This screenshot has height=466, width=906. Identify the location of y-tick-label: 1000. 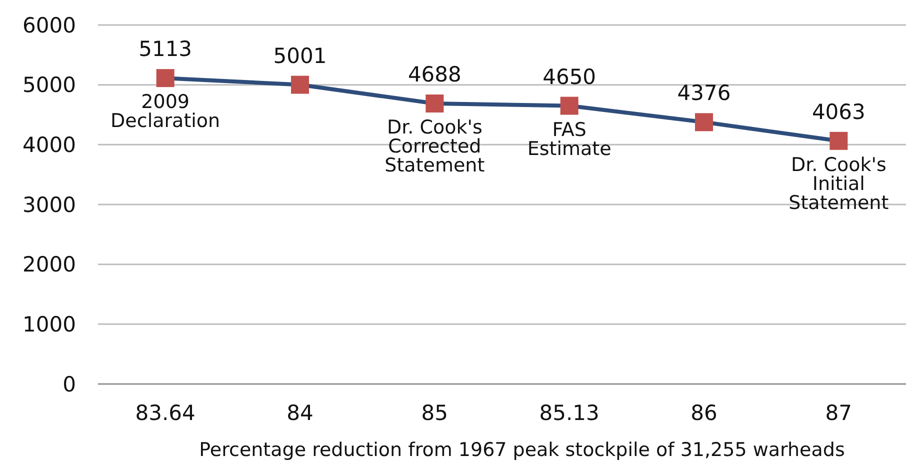
(49, 324).